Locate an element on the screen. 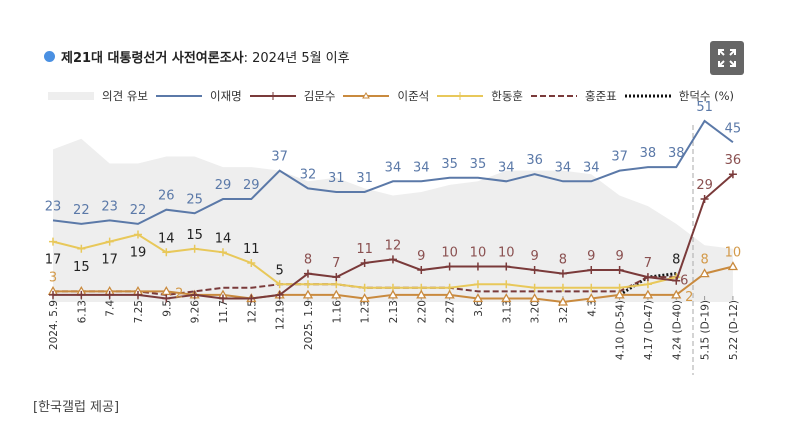 Image resolution: width=800 pixels, height=435 pixels. data-label: 25 is located at coordinates (194, 199).